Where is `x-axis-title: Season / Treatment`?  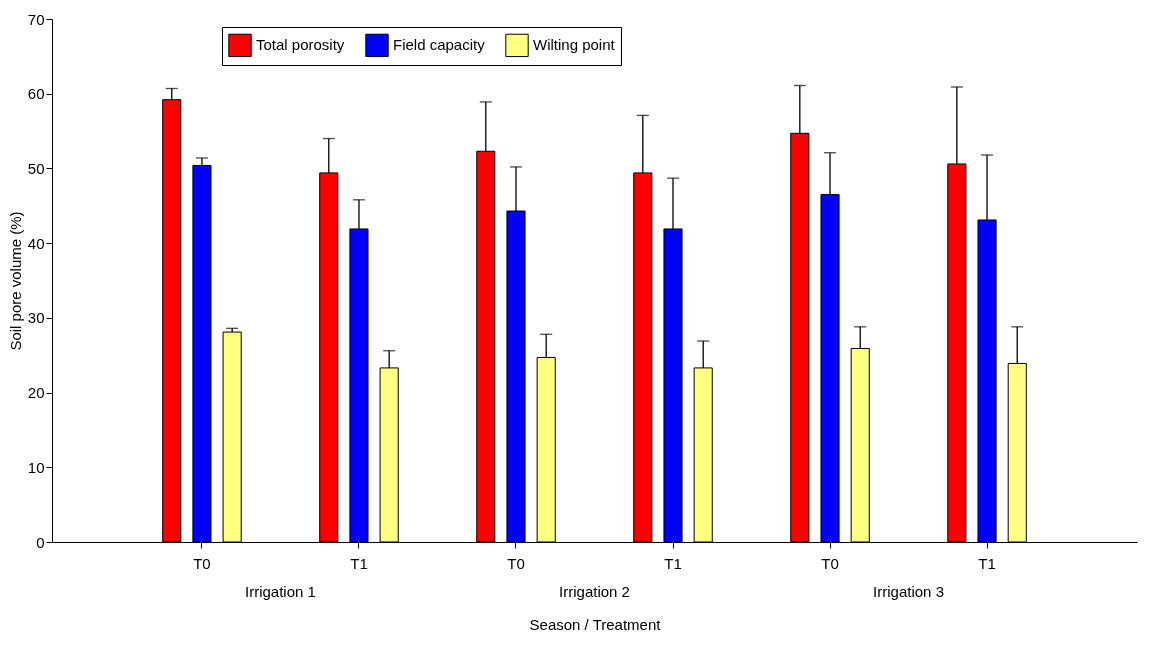 x-axis-title: Season / Treatment is located at coordinates (595, 624).